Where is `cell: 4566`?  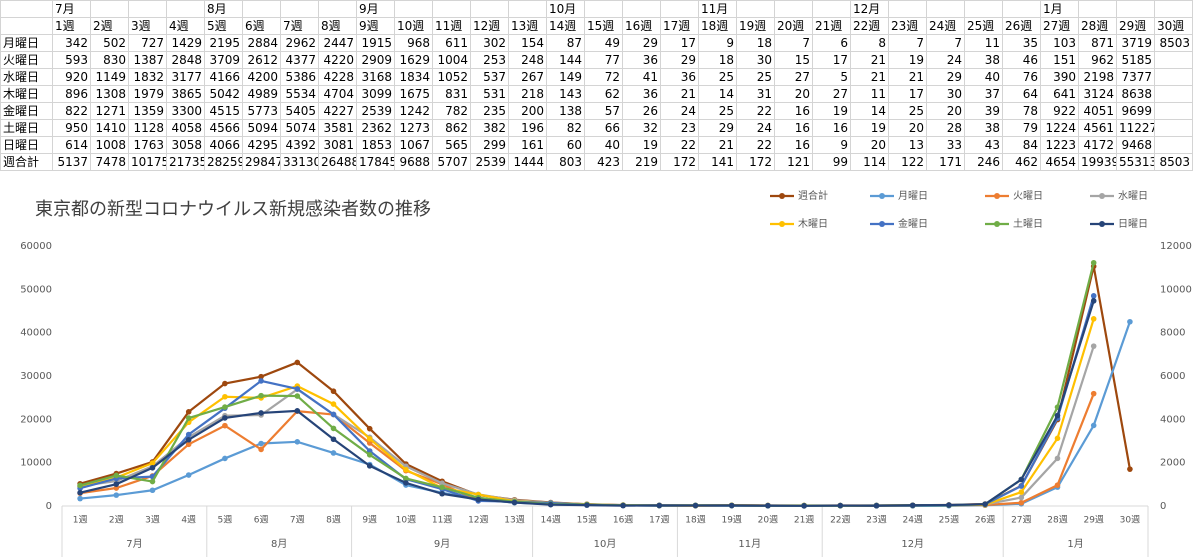
cell: 4566 is located at coordinates (223, 128).